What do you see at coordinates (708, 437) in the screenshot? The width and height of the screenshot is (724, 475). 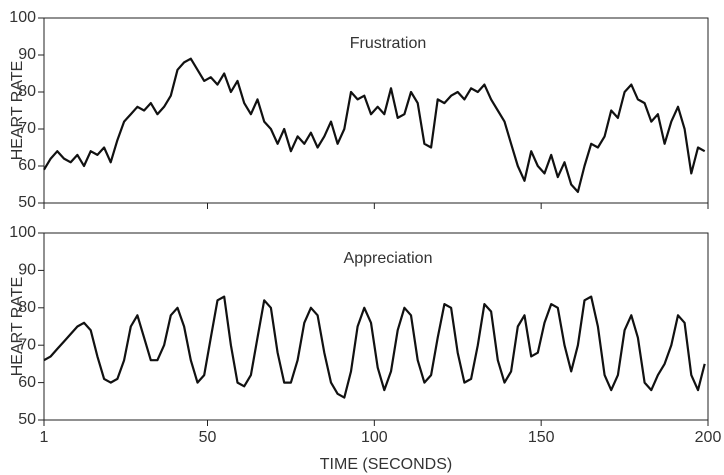 I see `x-tick-label: 200` at bounding box center [708, 437].